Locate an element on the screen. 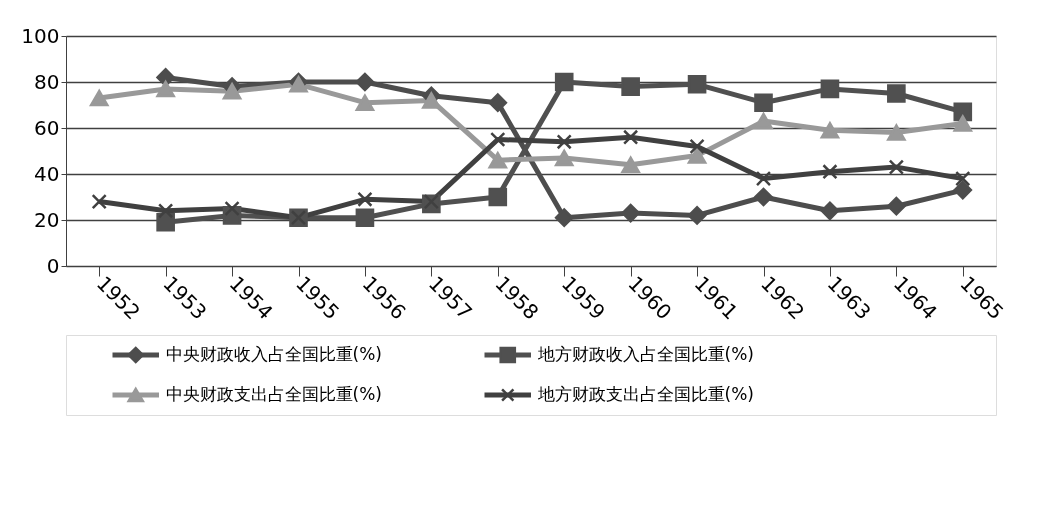  legend-label: 中央财政收入占全国比重(%) is located at coordinates (273, 354).